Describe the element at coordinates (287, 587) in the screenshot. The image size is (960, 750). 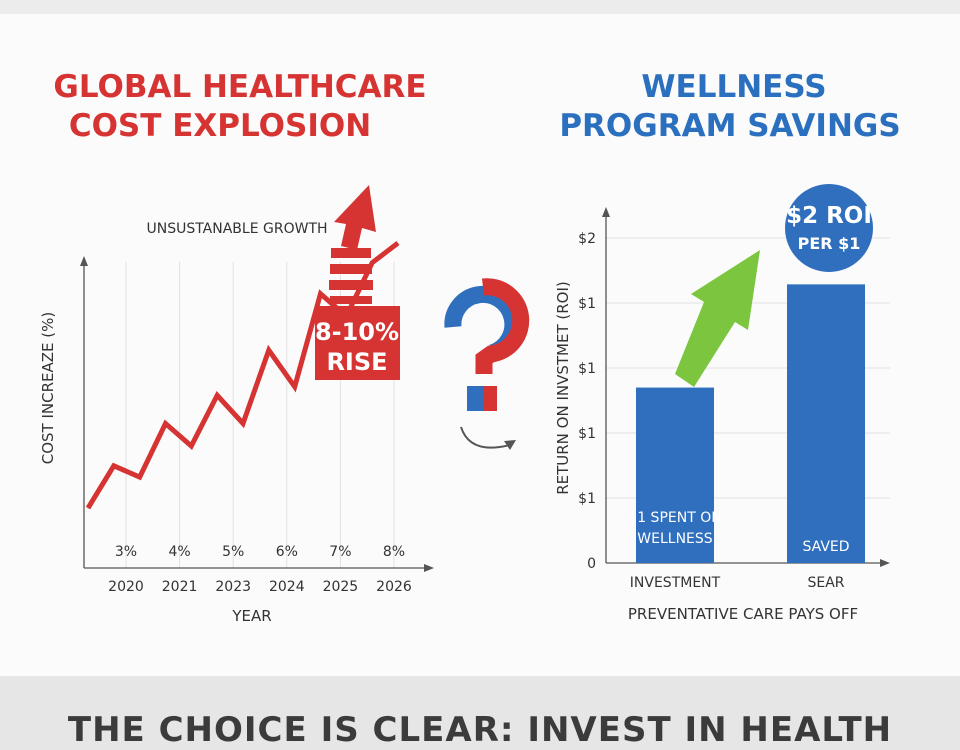
I see `left-x-tick-label: 2024` at that location.